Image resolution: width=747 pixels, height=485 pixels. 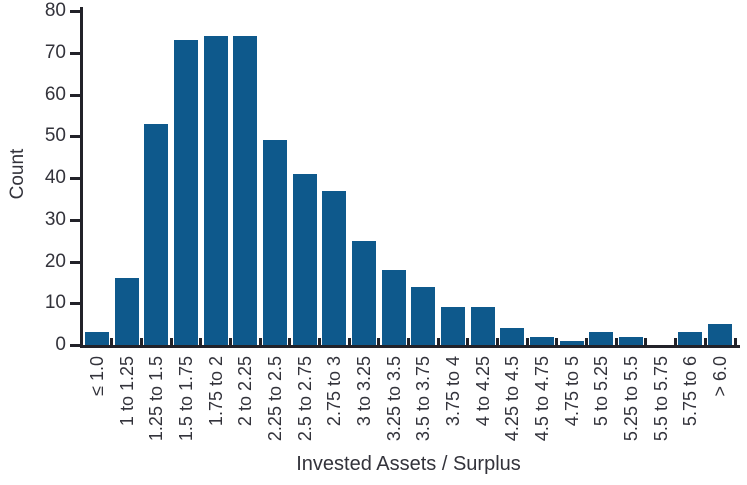 I want to click on x-tick-label: 3.75 to 4, so click(x=453, y=391).